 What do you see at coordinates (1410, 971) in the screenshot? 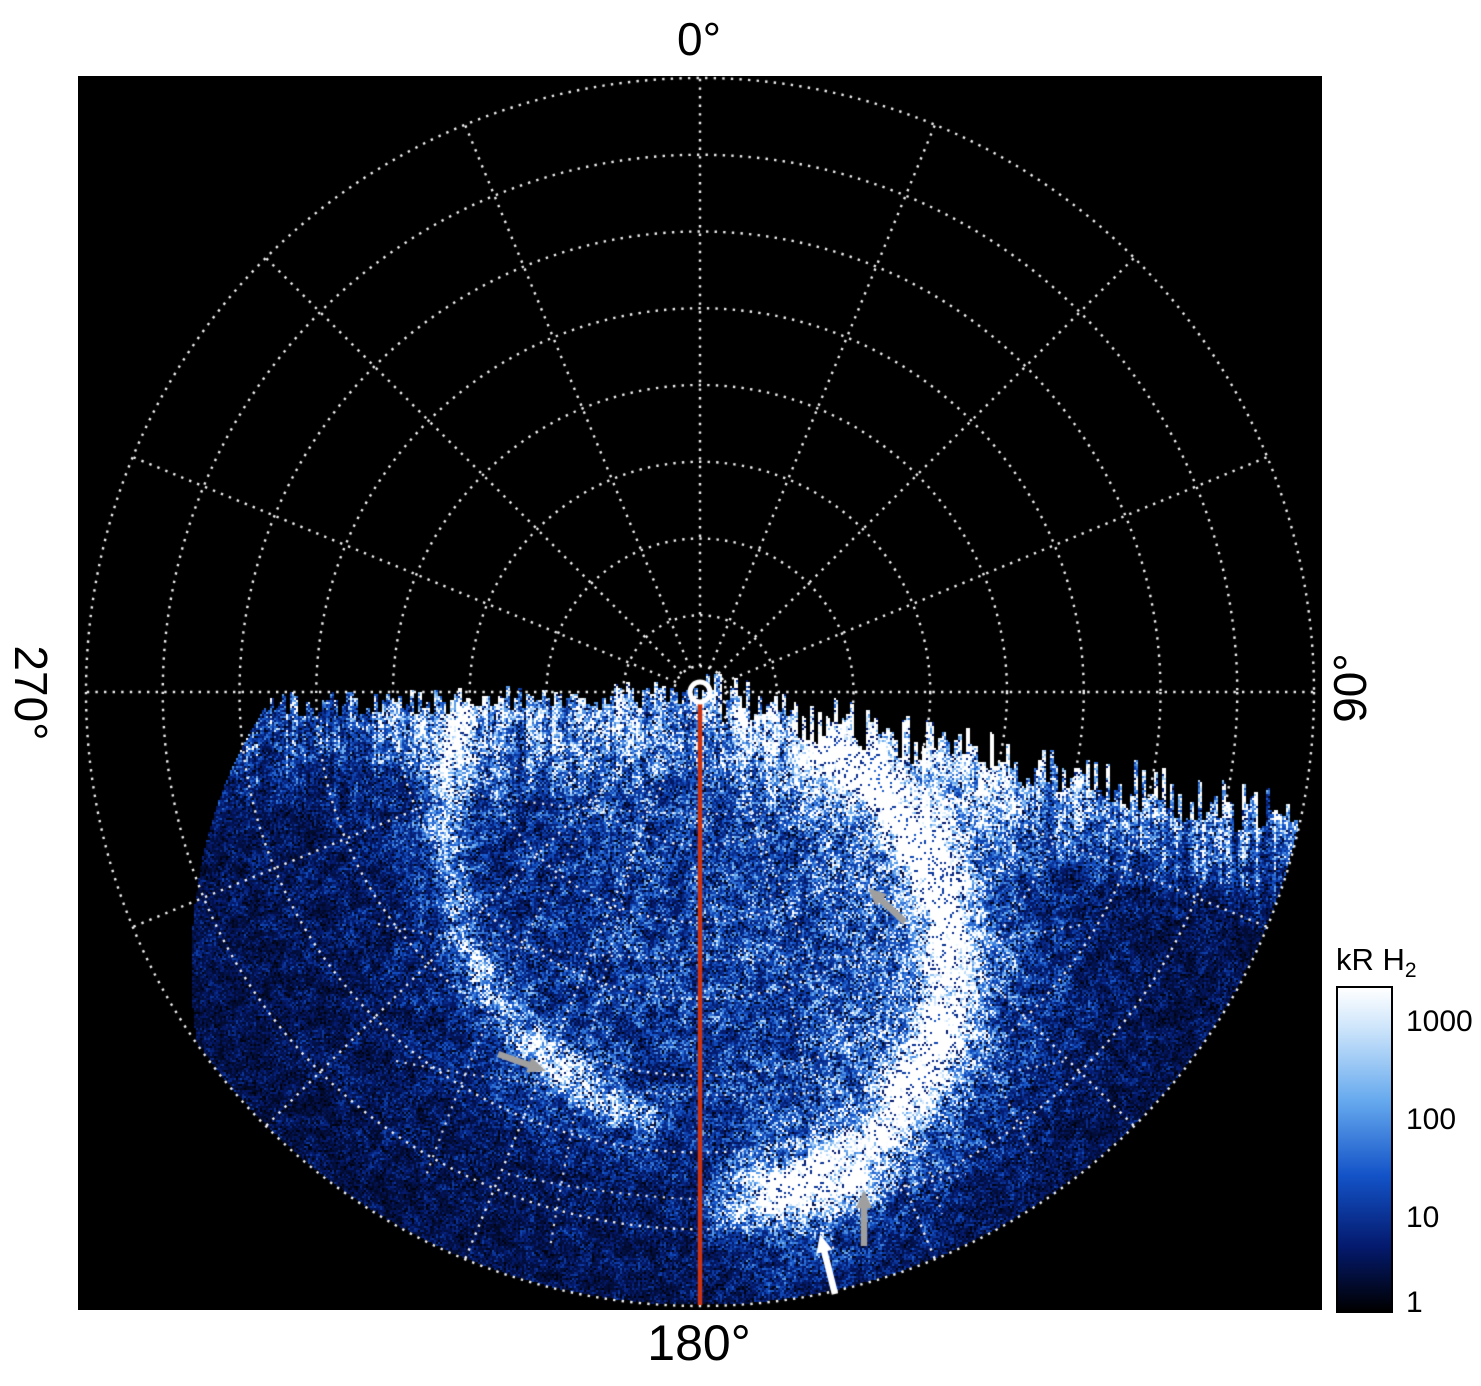
I see `colorbar-title-subscript: 2` at bounding box center [1410, 971].